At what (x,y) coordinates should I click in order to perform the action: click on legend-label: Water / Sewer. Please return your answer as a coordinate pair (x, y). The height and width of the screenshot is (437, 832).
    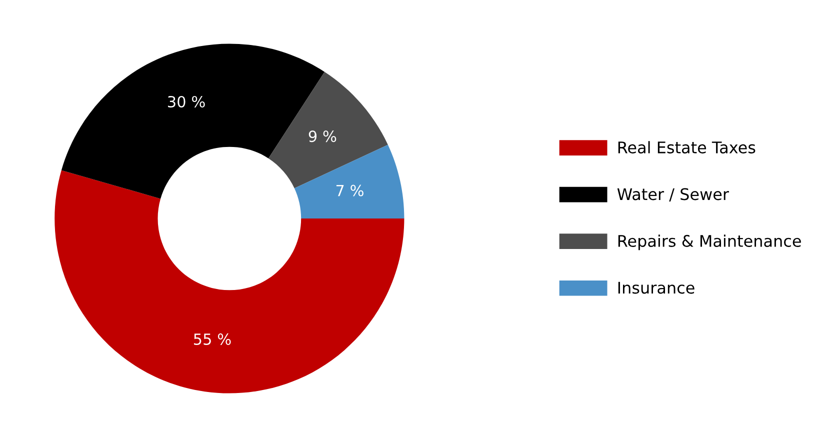
    Looking at the image, I should click on (673, 195).